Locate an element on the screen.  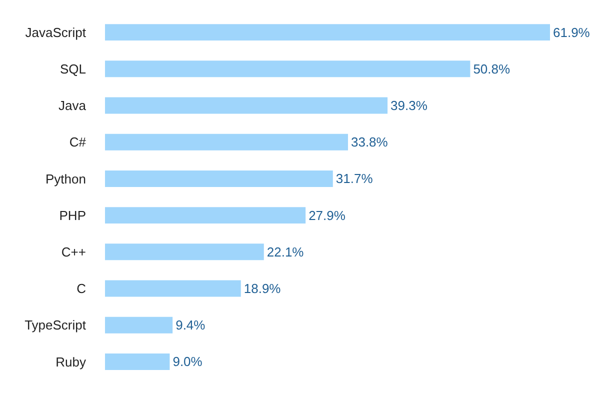
y-tick-label: PHP is located at coordinates (72, 215).